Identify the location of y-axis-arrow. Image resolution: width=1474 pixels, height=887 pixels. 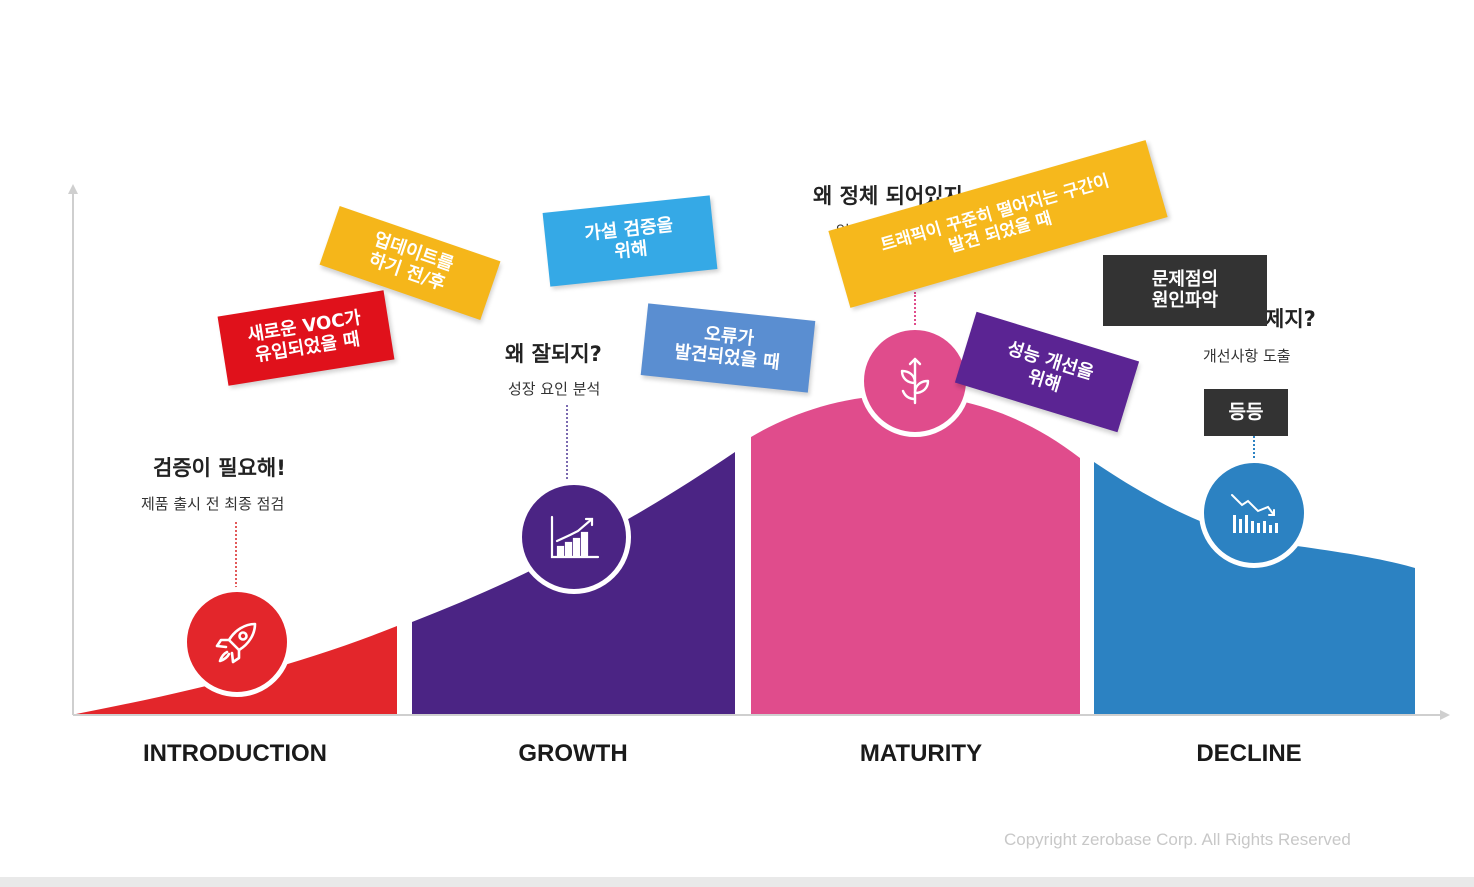
(73, 189).